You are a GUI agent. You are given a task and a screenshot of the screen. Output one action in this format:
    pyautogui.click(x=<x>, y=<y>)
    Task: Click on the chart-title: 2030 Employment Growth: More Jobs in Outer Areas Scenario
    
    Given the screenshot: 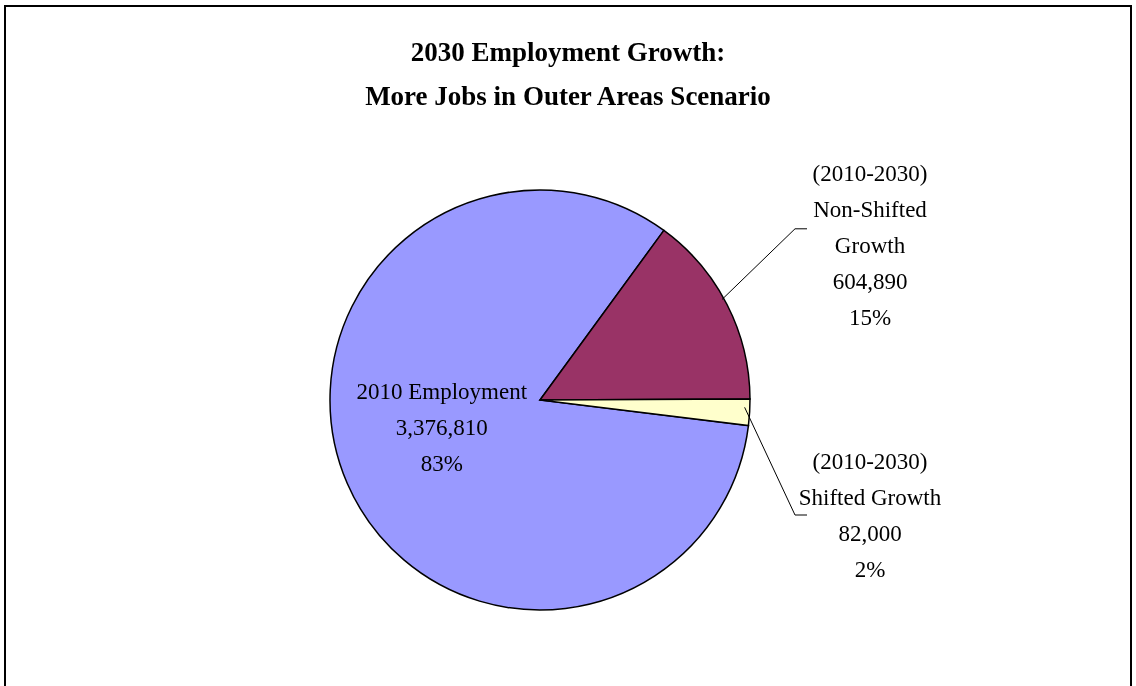 What is the action you would take?
    pyautogui.click(x=568, y=74)
    